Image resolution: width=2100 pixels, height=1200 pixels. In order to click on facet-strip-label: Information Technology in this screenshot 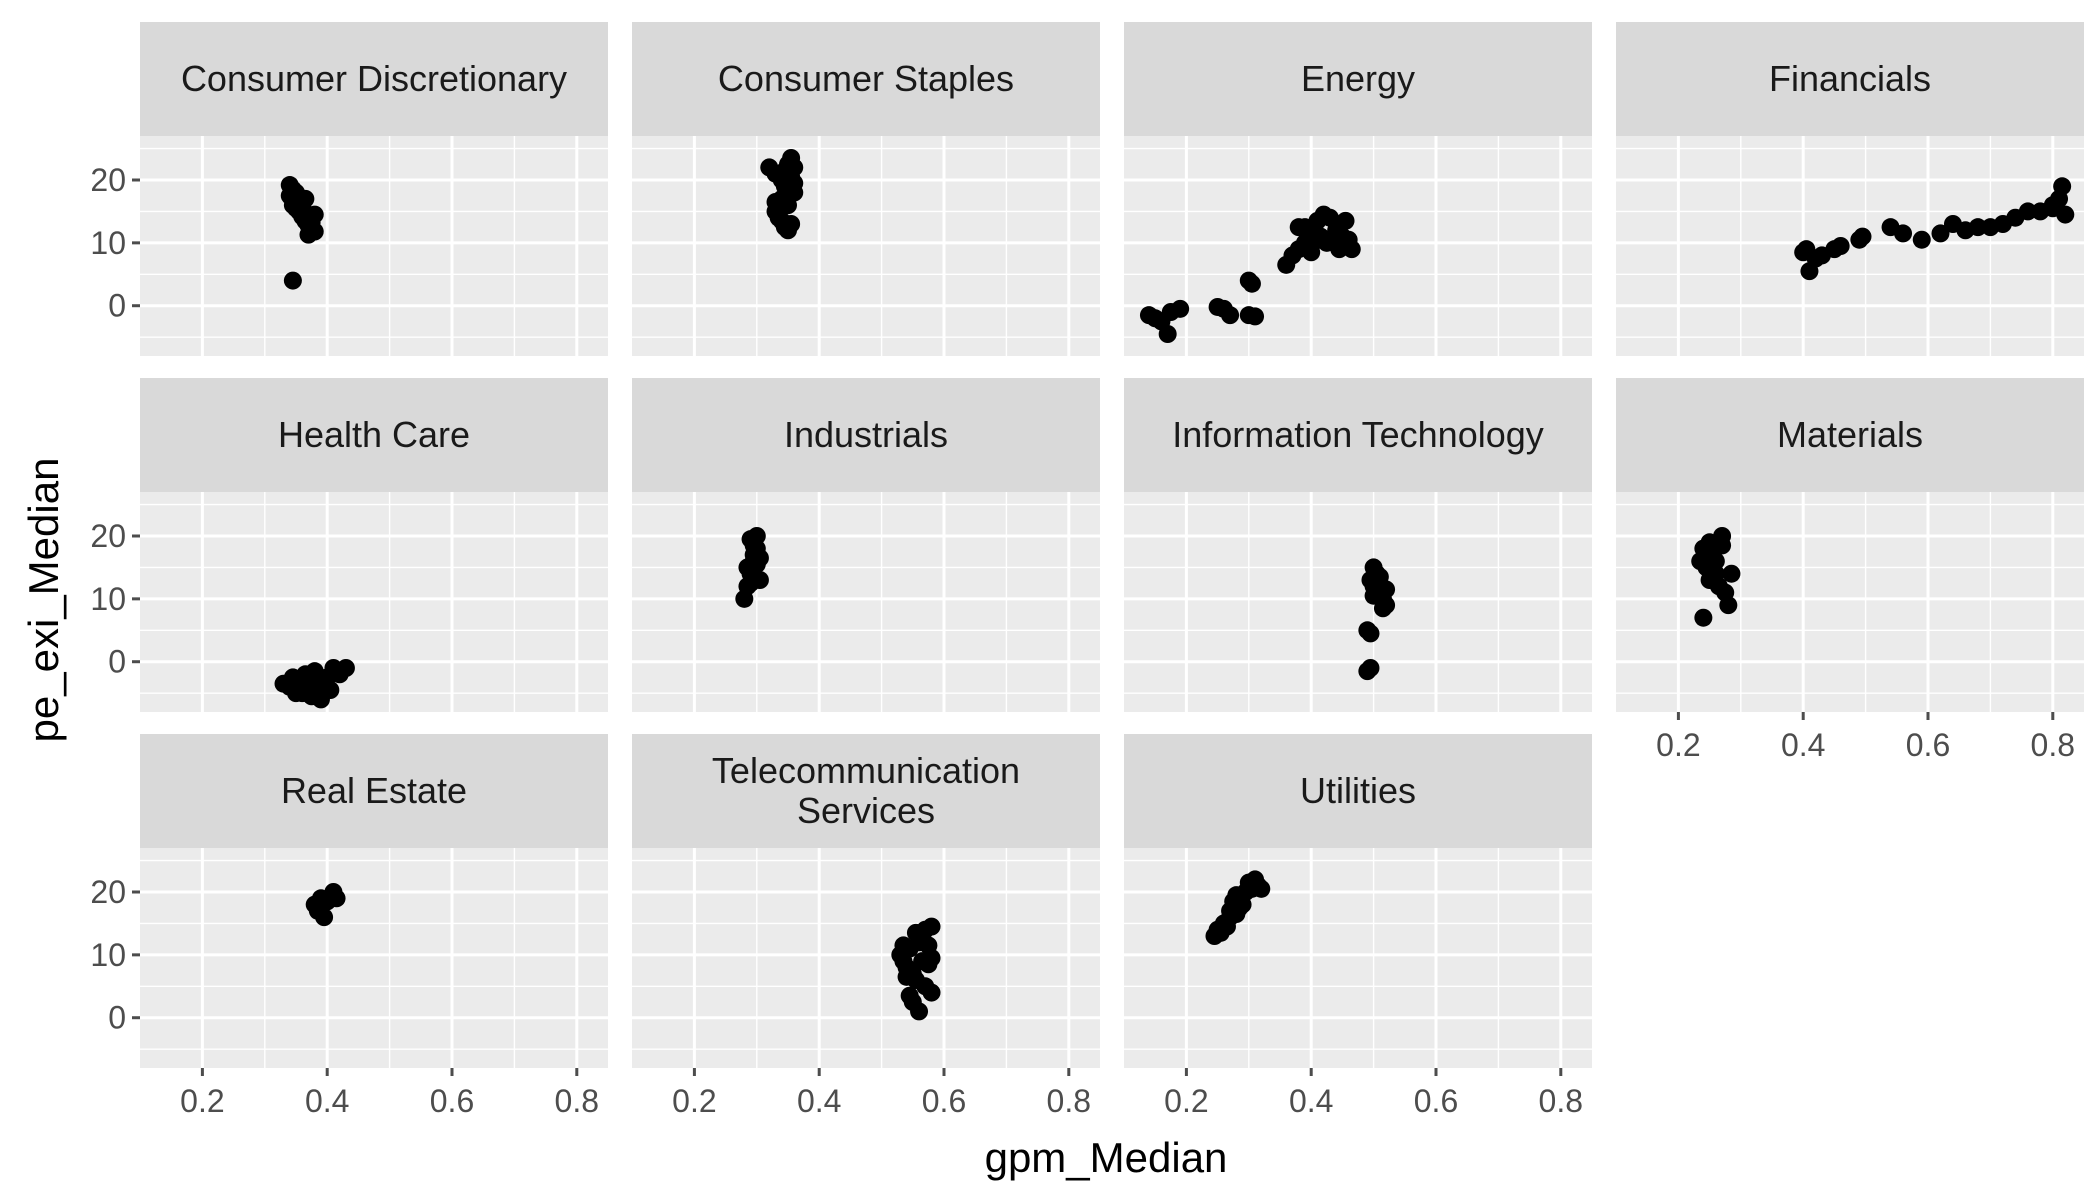, I will do `click(1358, 434)`.